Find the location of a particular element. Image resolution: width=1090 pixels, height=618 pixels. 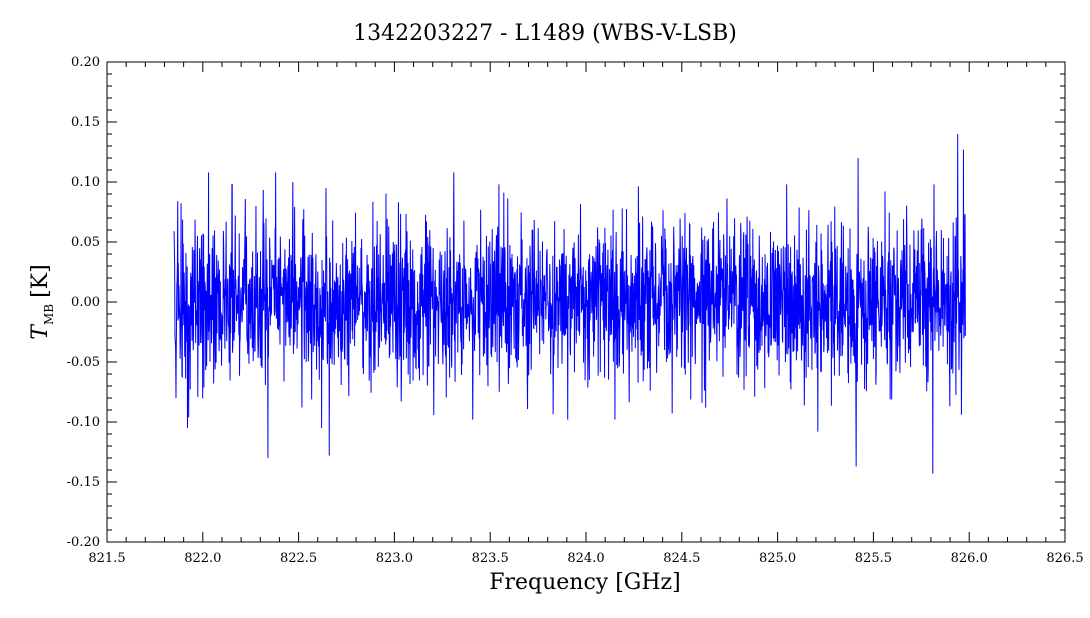

x-tick-label: 822.5 is located at coordinates (298, 558).